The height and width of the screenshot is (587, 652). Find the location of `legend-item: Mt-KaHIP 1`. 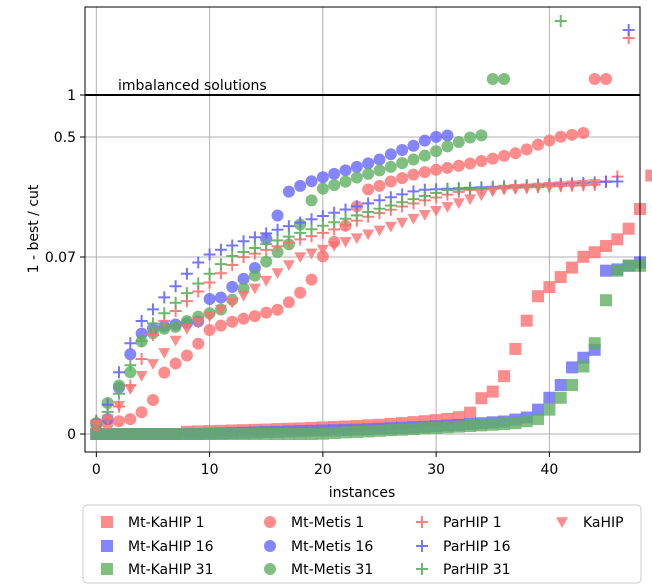

legend-item: Mt-KaHIP 1 is located at coordinates (153, 523).